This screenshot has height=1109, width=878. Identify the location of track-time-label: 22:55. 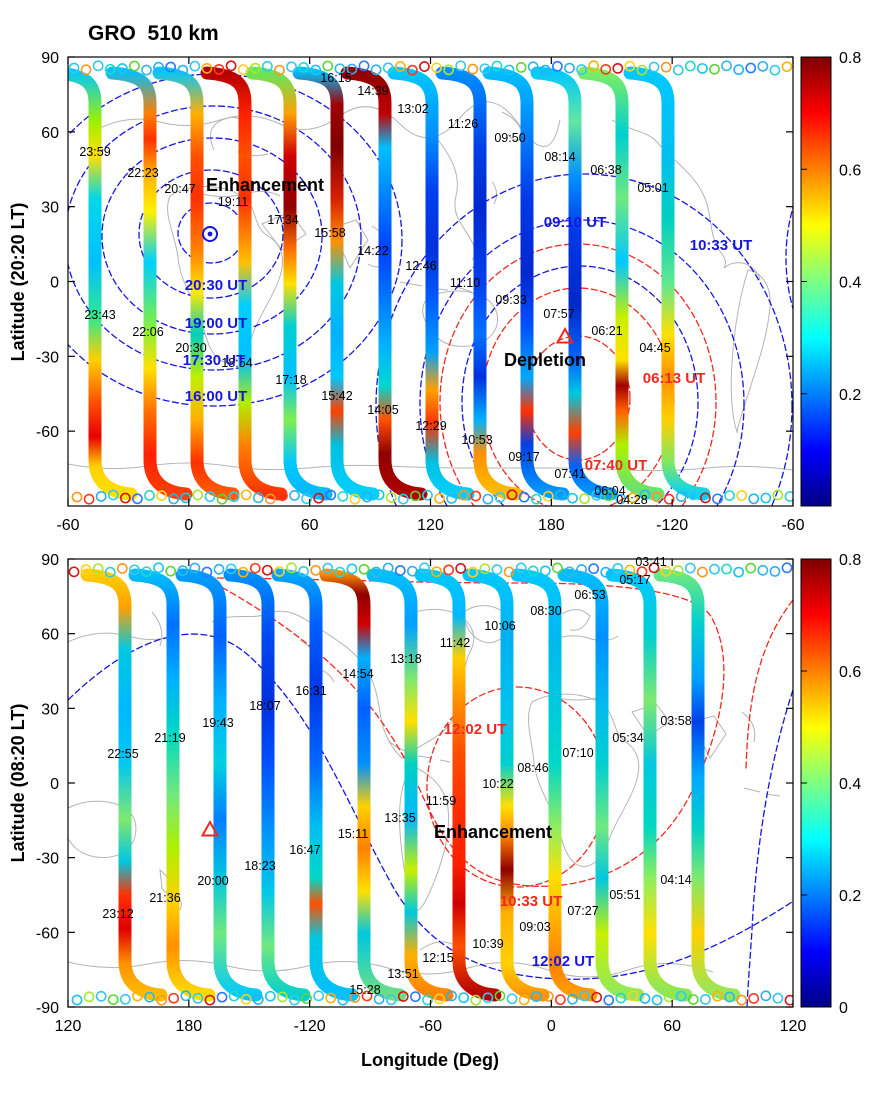
(122, 754).